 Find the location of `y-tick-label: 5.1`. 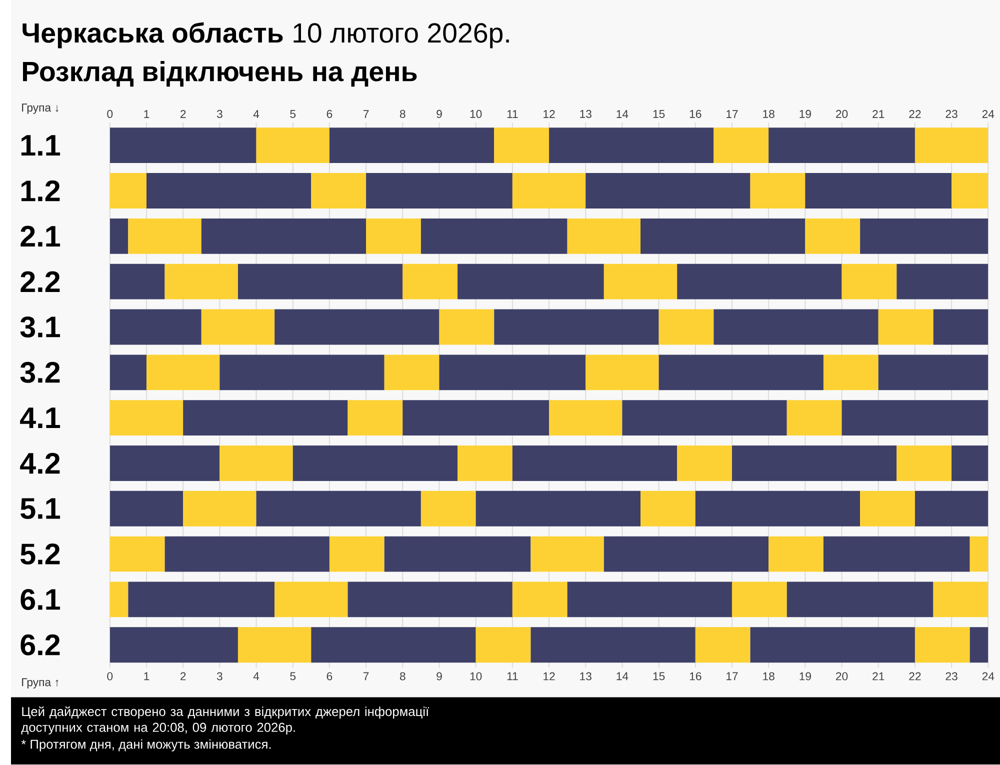

y-tick-label: 5.1 is located at coordinates (40, 509).